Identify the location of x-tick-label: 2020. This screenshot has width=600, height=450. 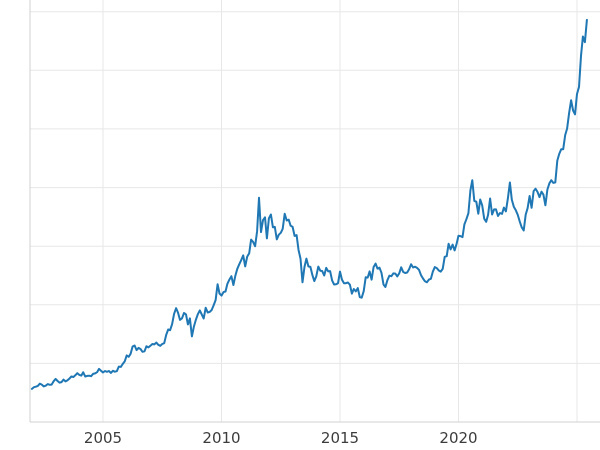
(458, 438).